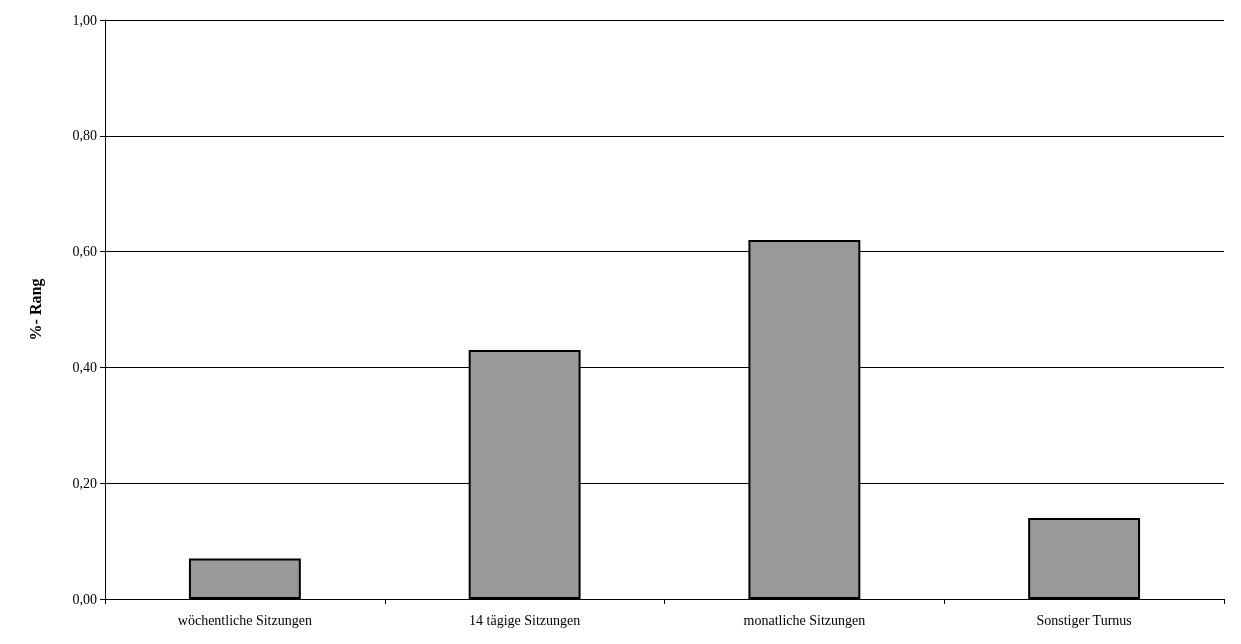 The height and width of the screenshot is (644, 1241). What do you see at coordinates (84, 483) in the screenshot?
I see `y-tick-label: 0,20` at bounding box center [84, 483].